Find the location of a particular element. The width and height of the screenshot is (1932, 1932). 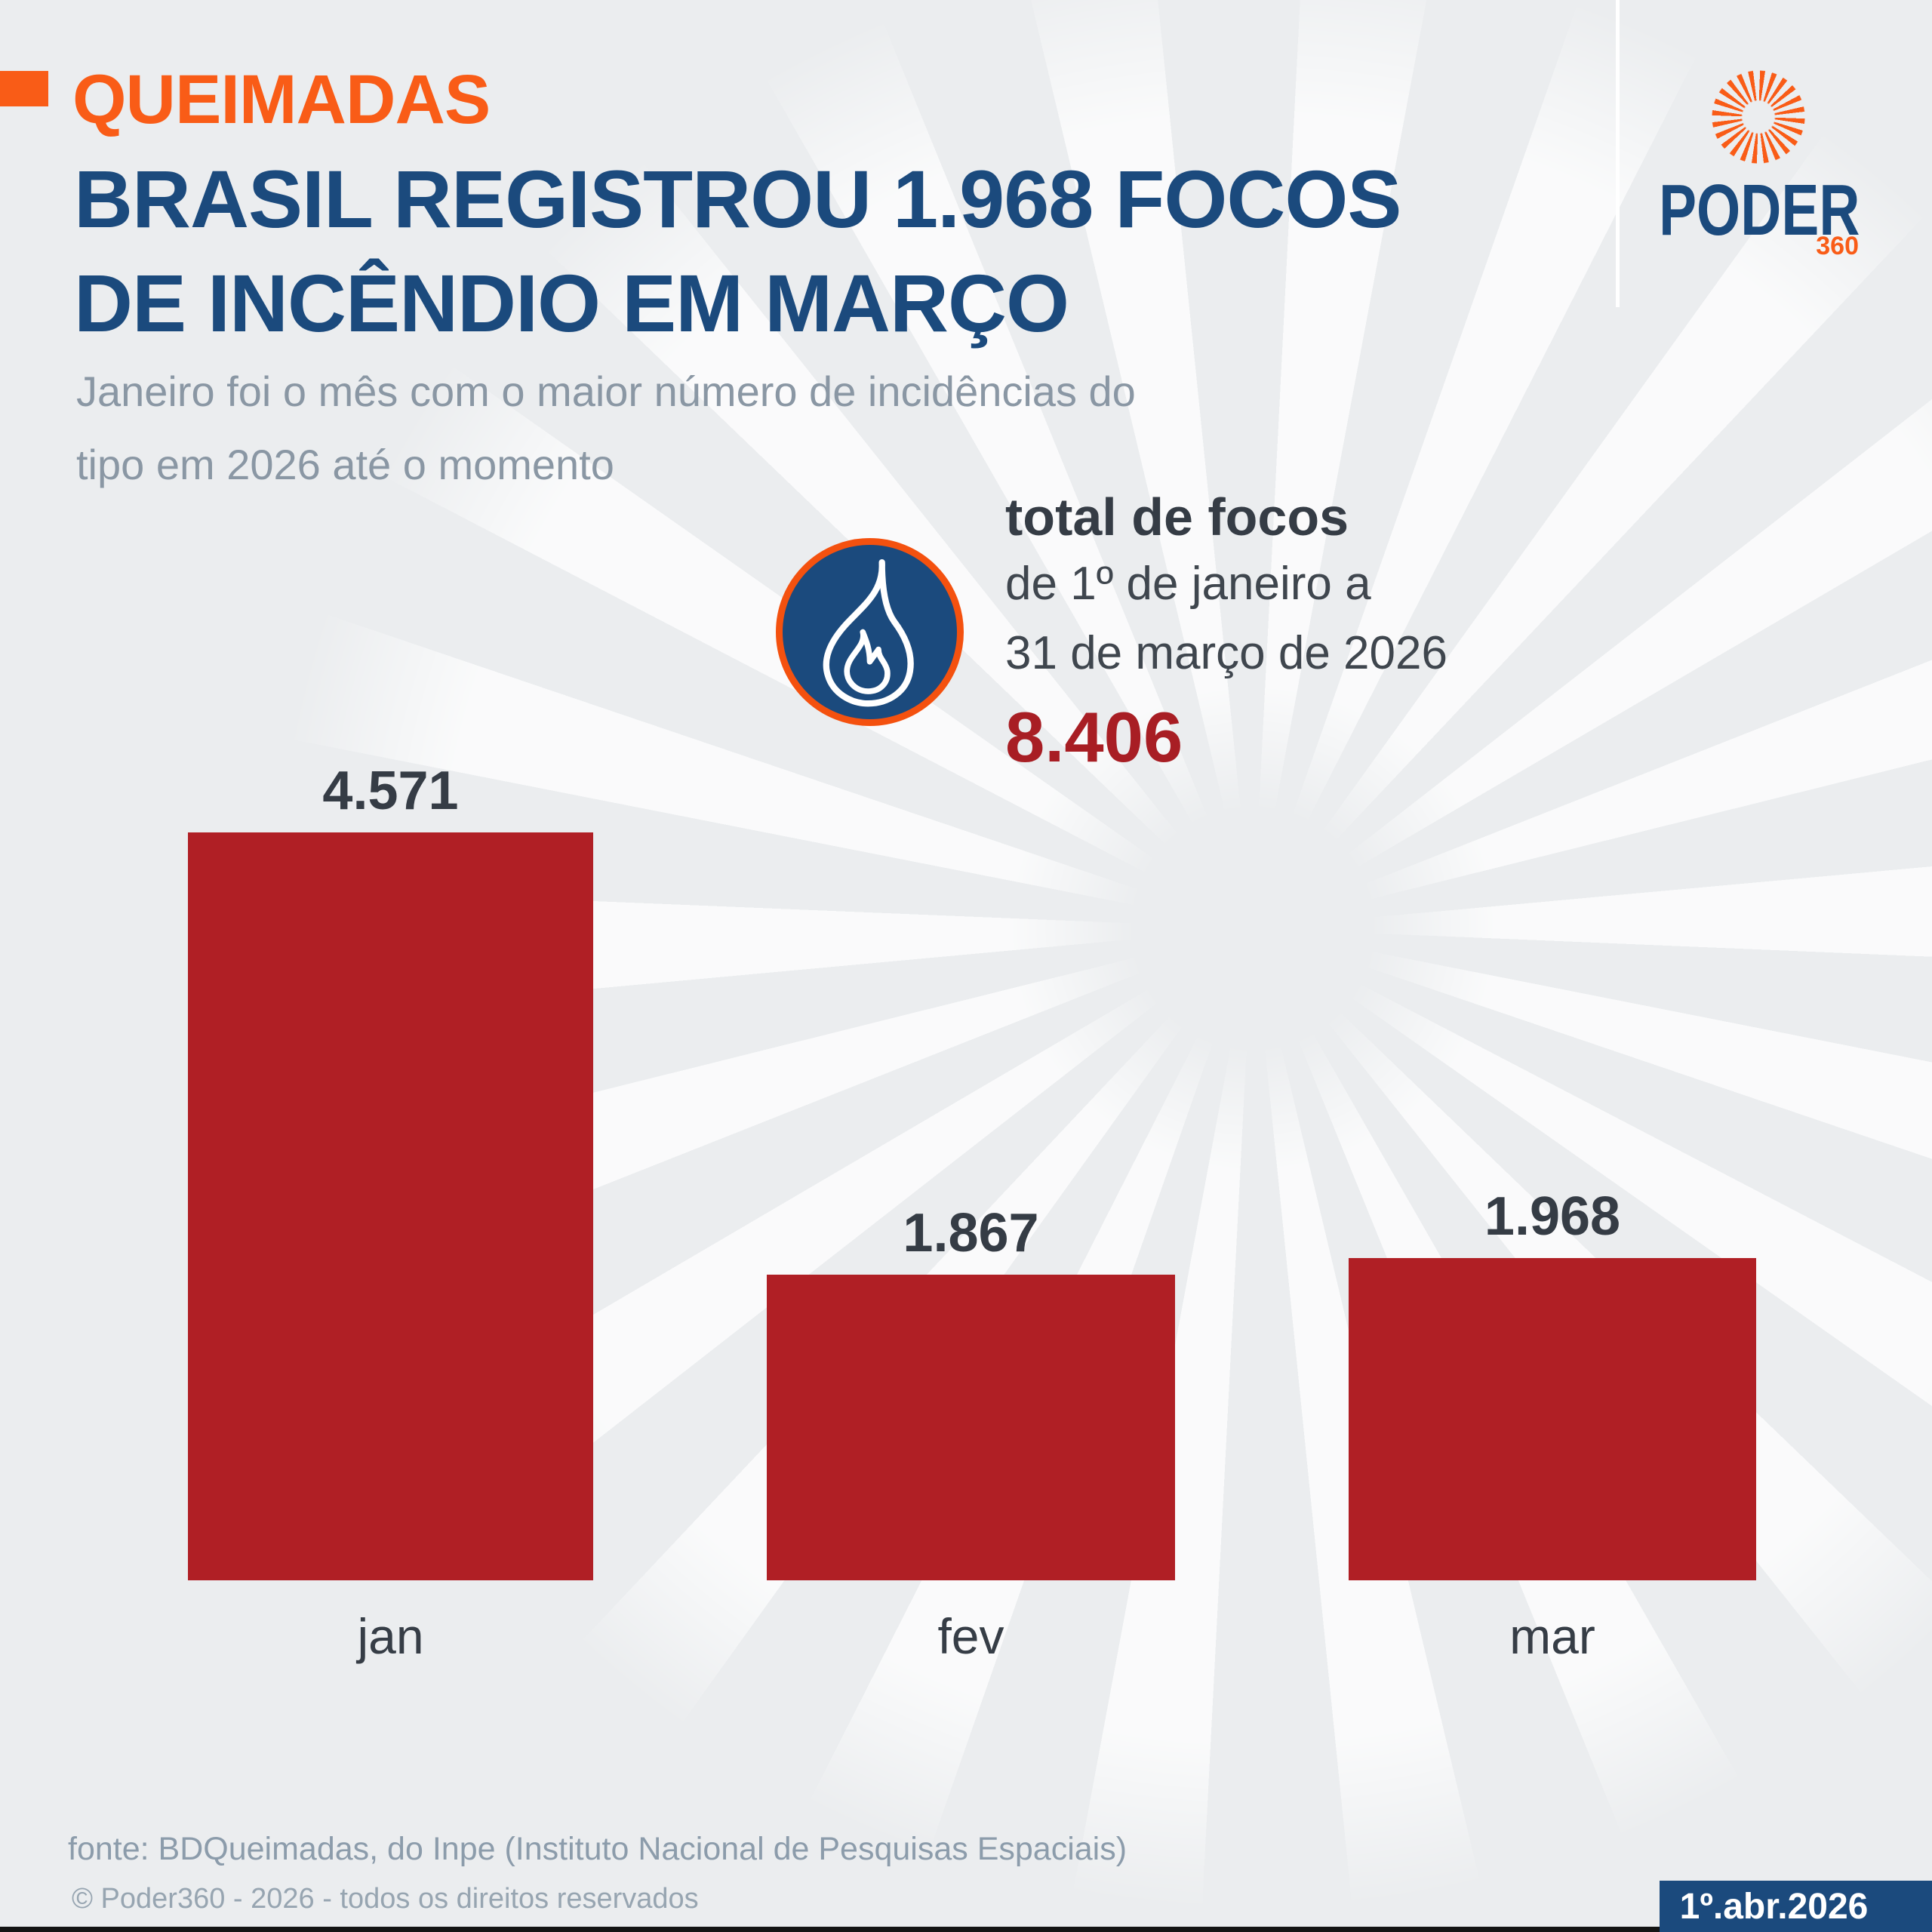

poder360-wordmark: PODER is located at coordinates (1759, 210).